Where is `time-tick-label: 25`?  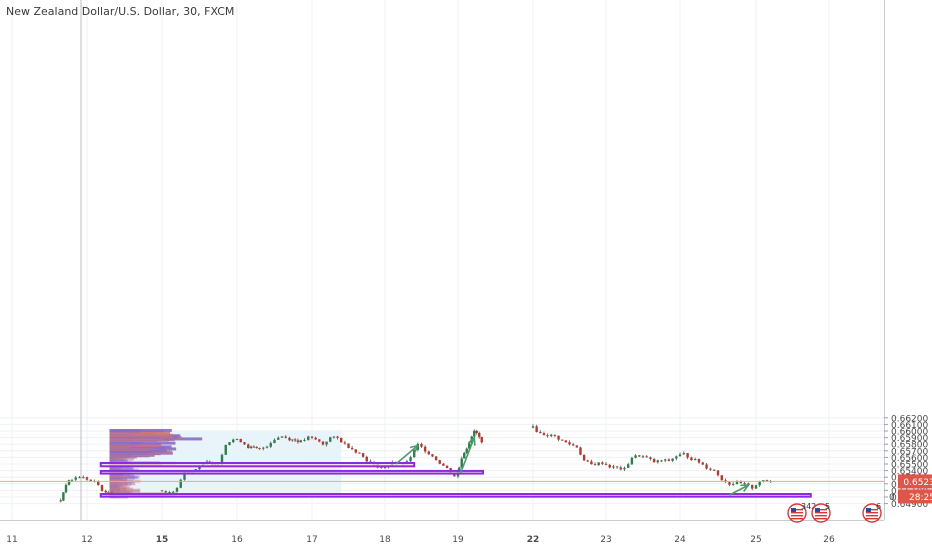 time-tick-label: 25 is located at coordinates (755, 540).